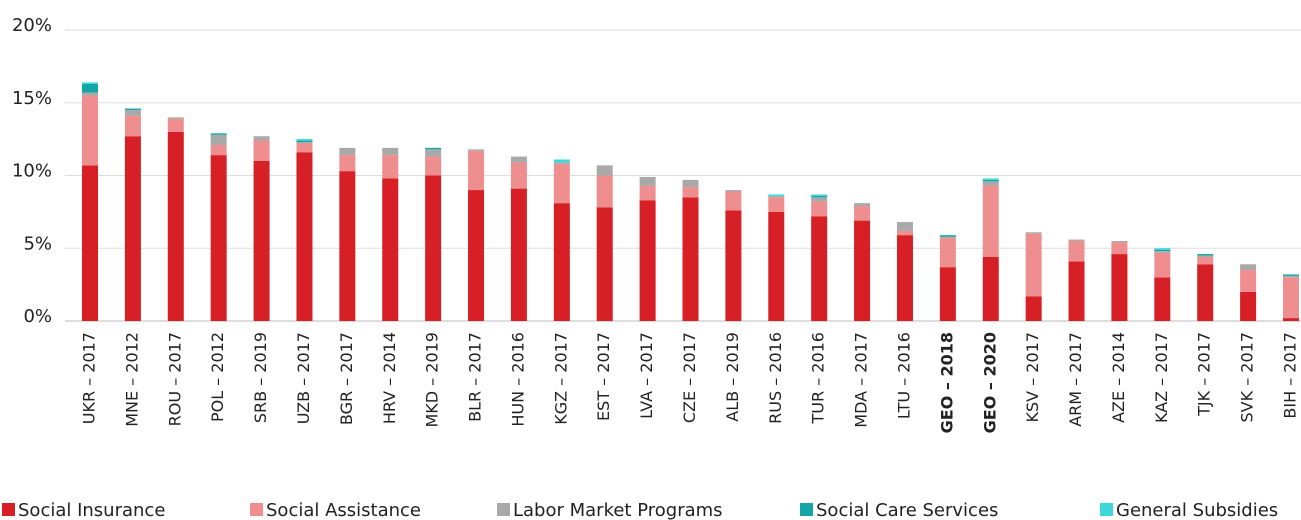 This screenshot has height=520, width=1301. What do you see at coordinates (689, 377) in the screenshot?
I see `x-tick-label: CZE – 2017` at bounding box center [689, 377].